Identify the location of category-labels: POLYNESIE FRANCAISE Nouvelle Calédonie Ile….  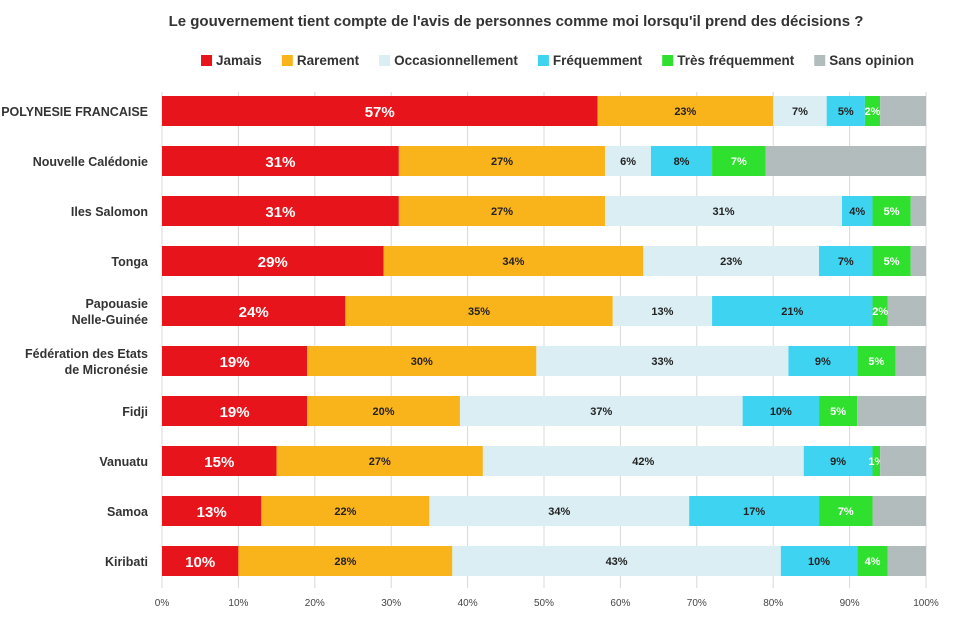
(75, 337).